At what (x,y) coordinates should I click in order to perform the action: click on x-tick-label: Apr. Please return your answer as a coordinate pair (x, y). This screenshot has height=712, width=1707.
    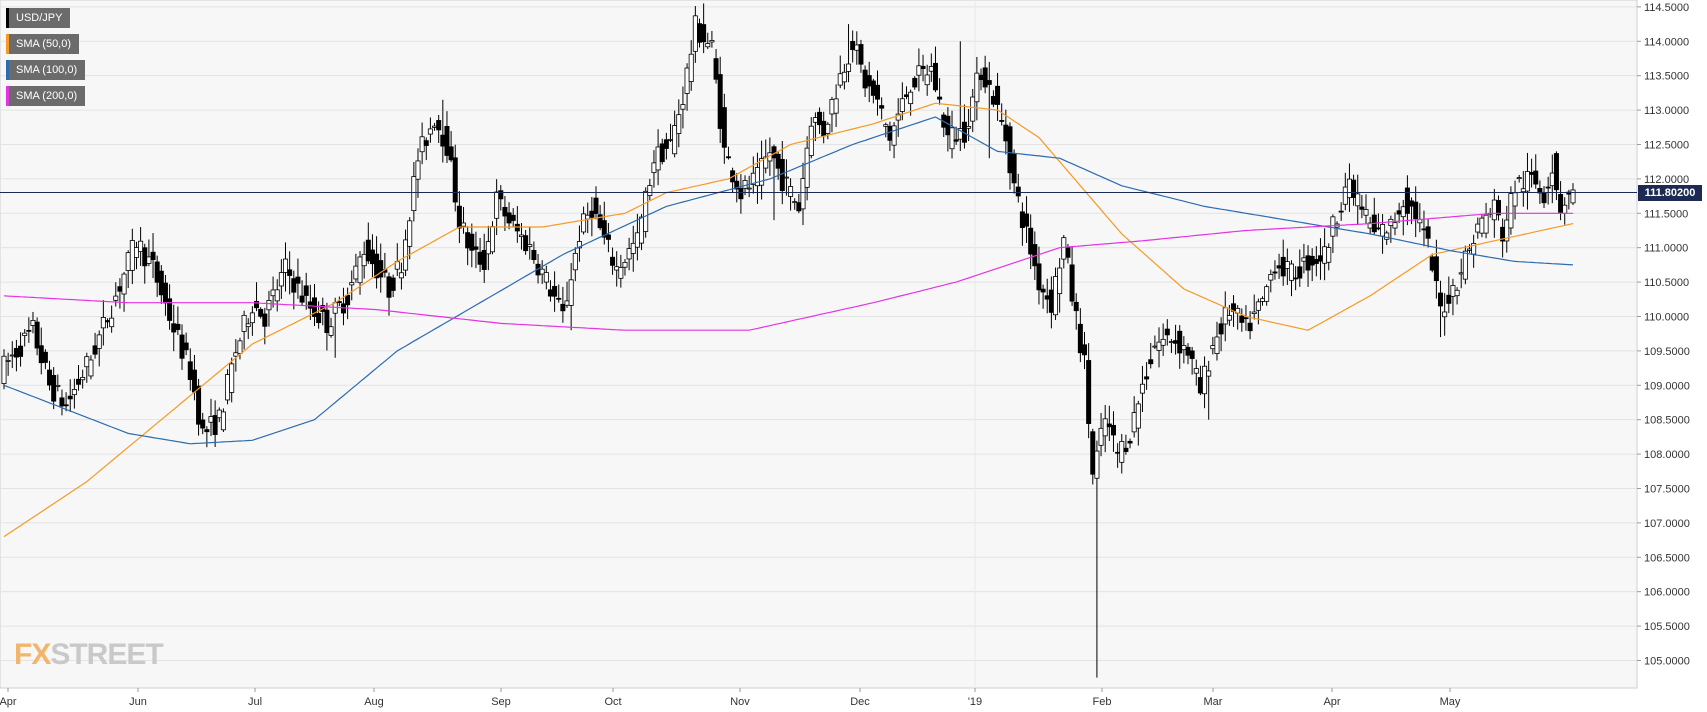
    Looking at the image, I should click on (1331, 702).